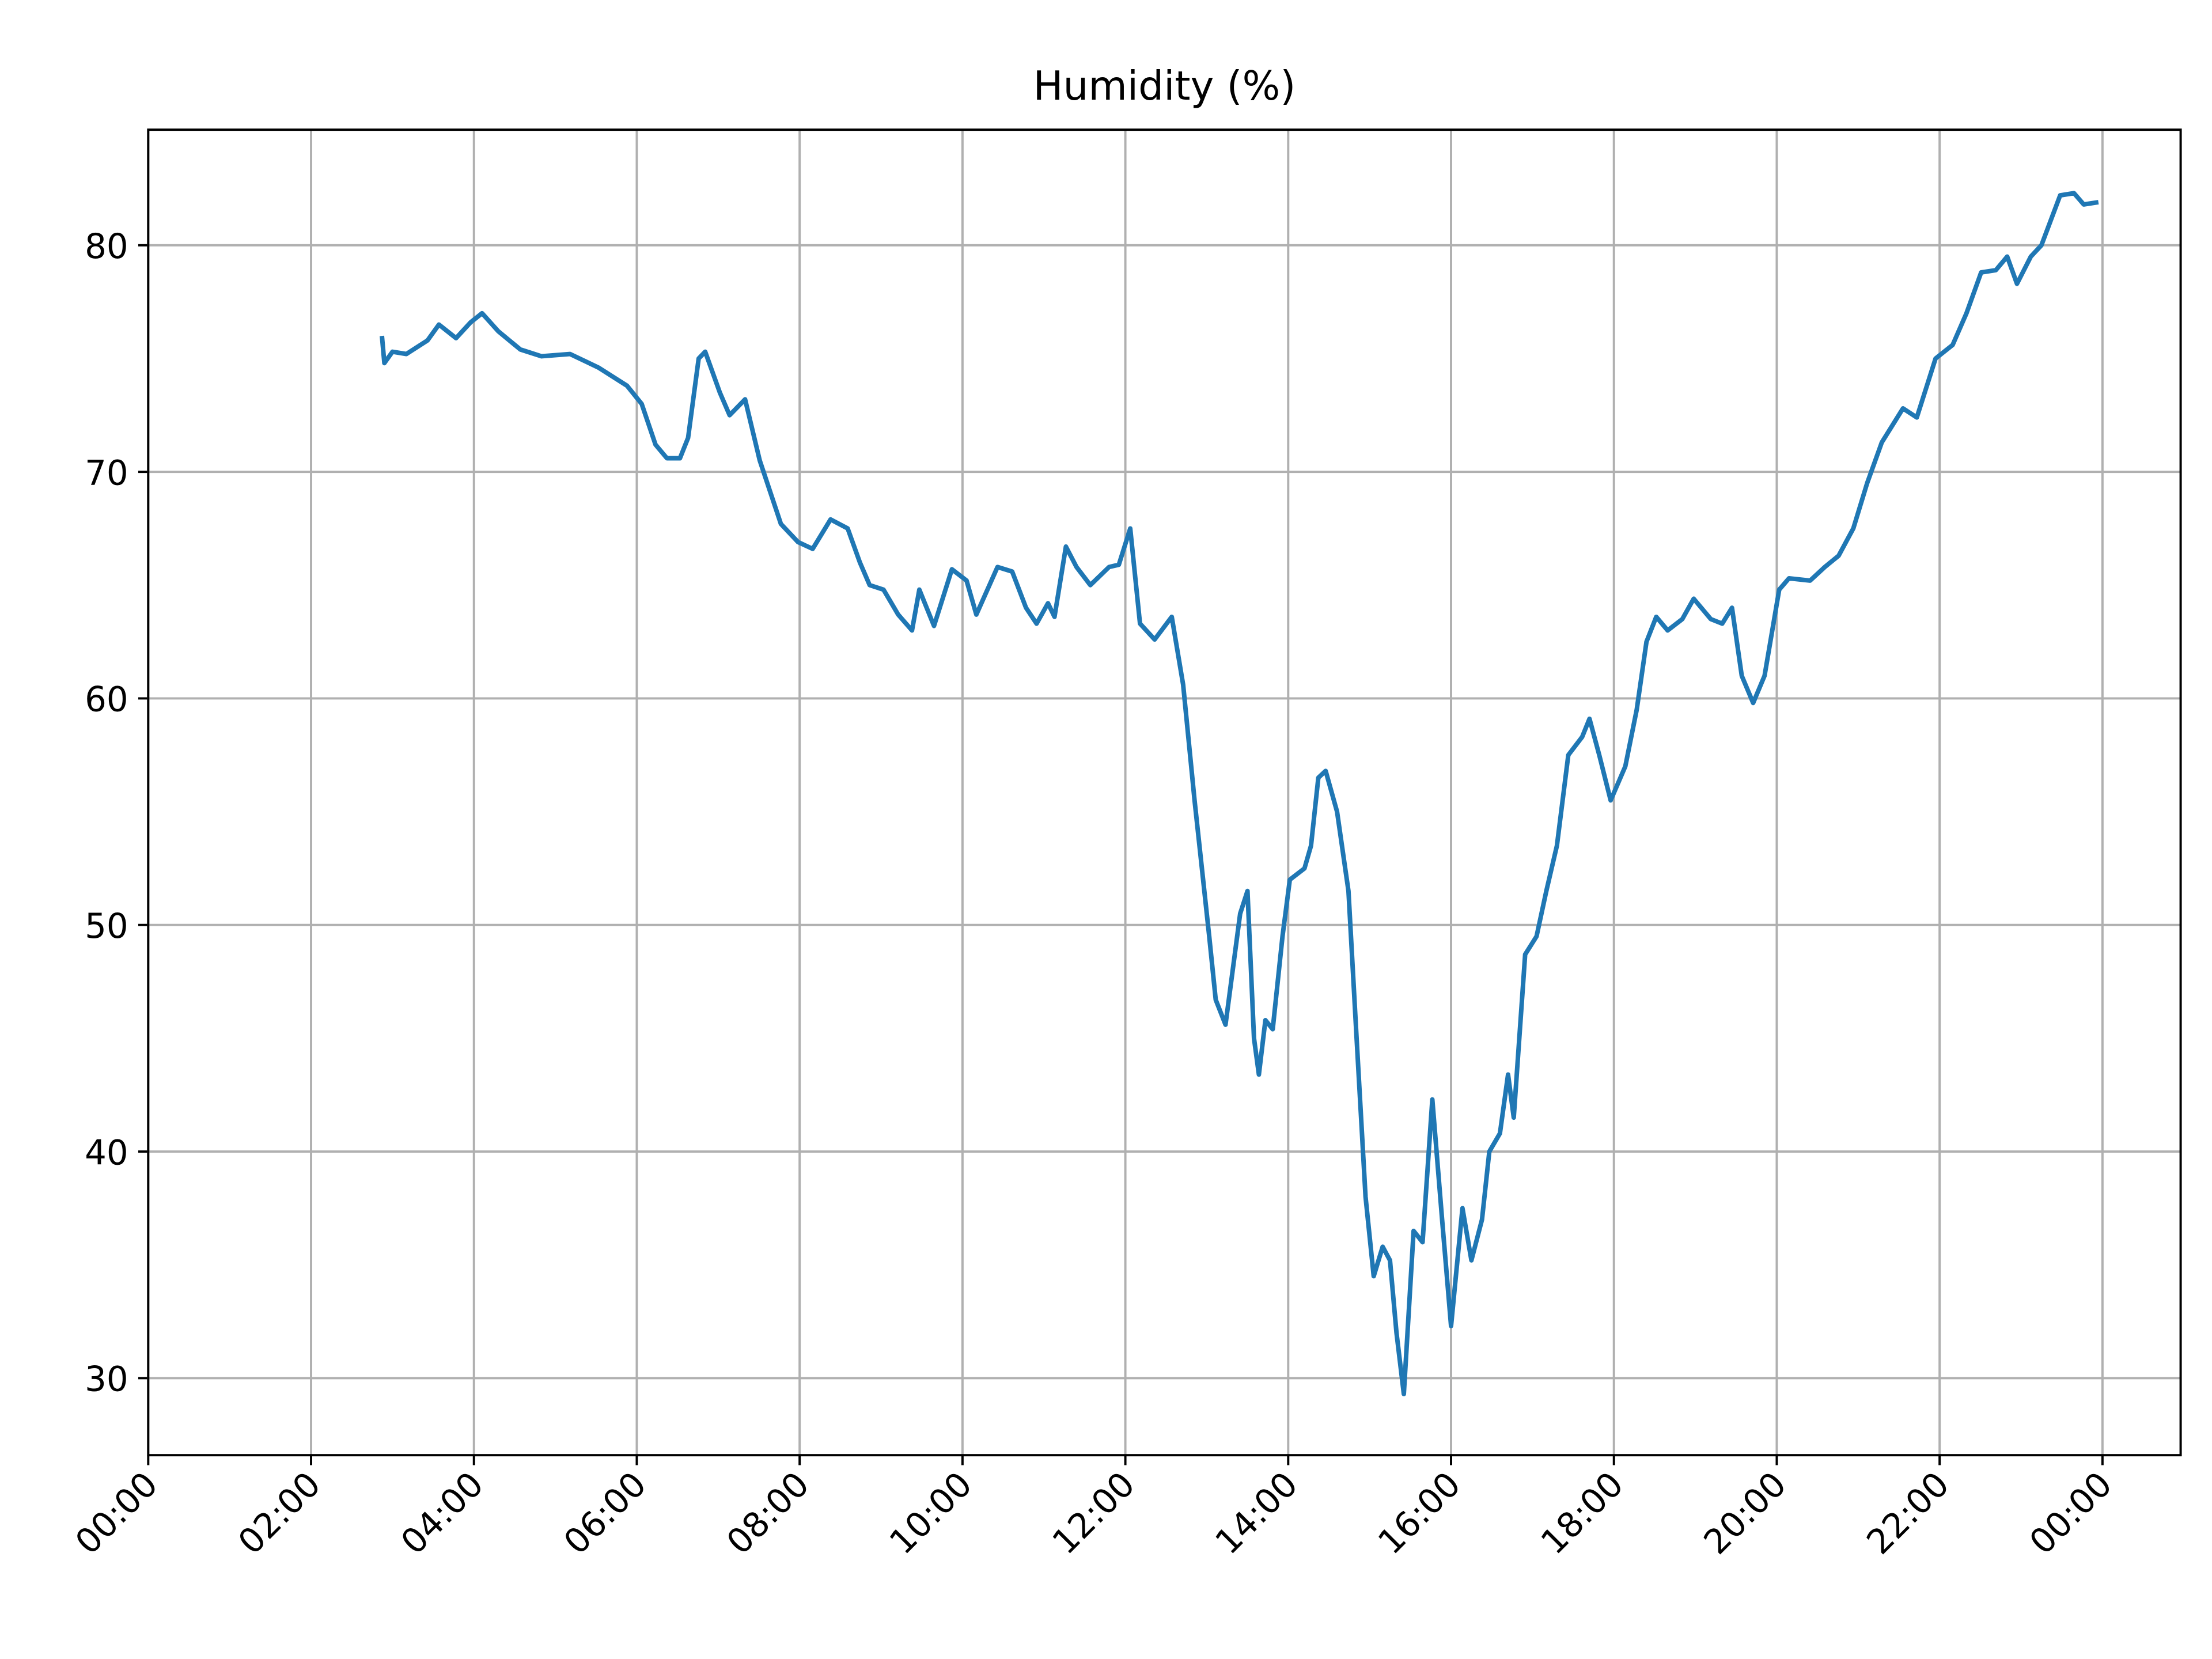  What do you see at coordinates (106, 1153) in the screenshot?
I see `y-tick-label: 40` at bounding box center [106, 1153].